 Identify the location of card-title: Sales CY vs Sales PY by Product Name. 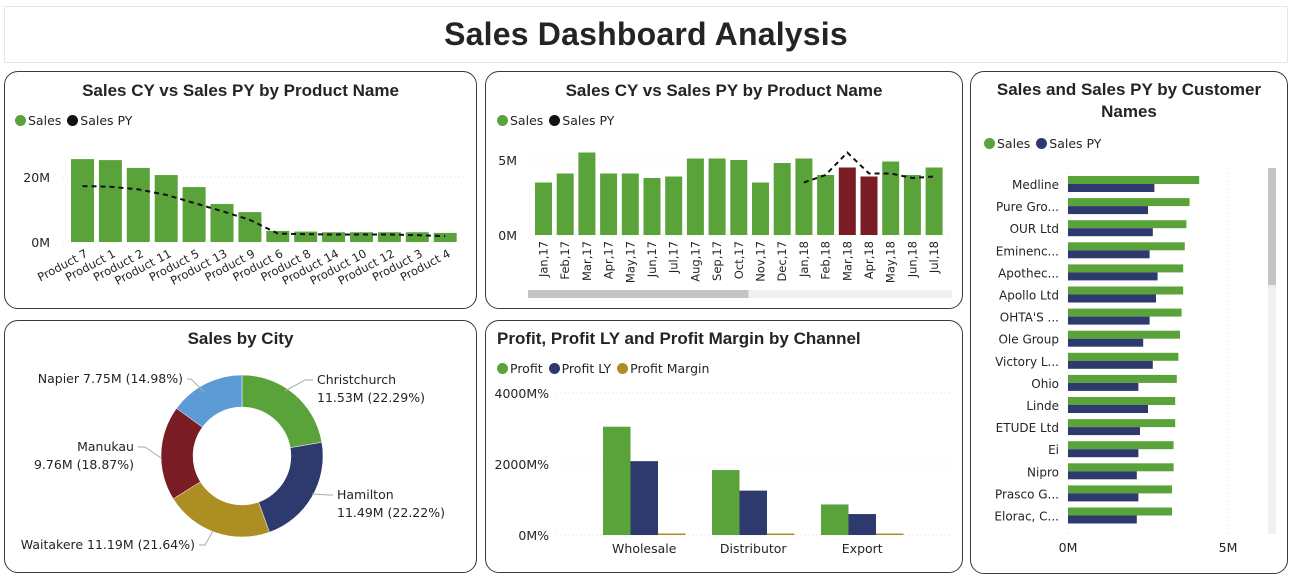
(724, 90).